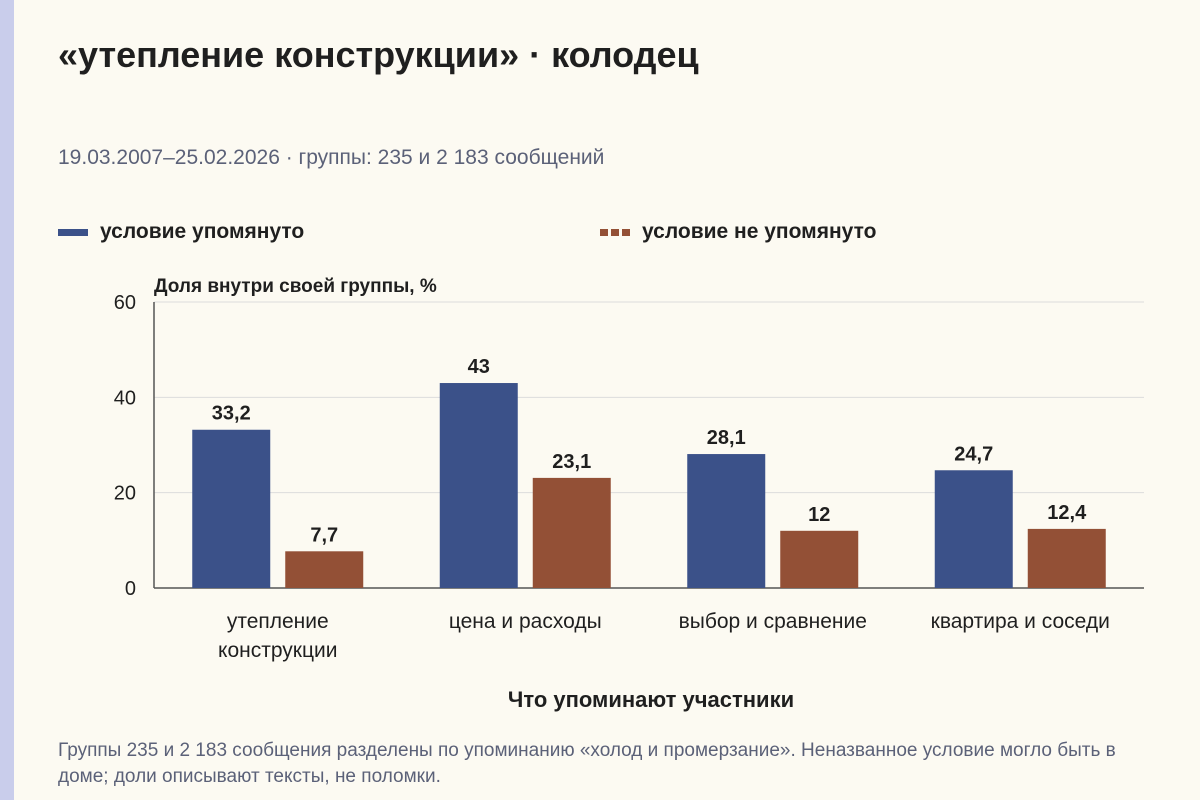  Describe the element at coordinates (130, 589) in the screenshot. I see `y-tick-label: 0` at that location.